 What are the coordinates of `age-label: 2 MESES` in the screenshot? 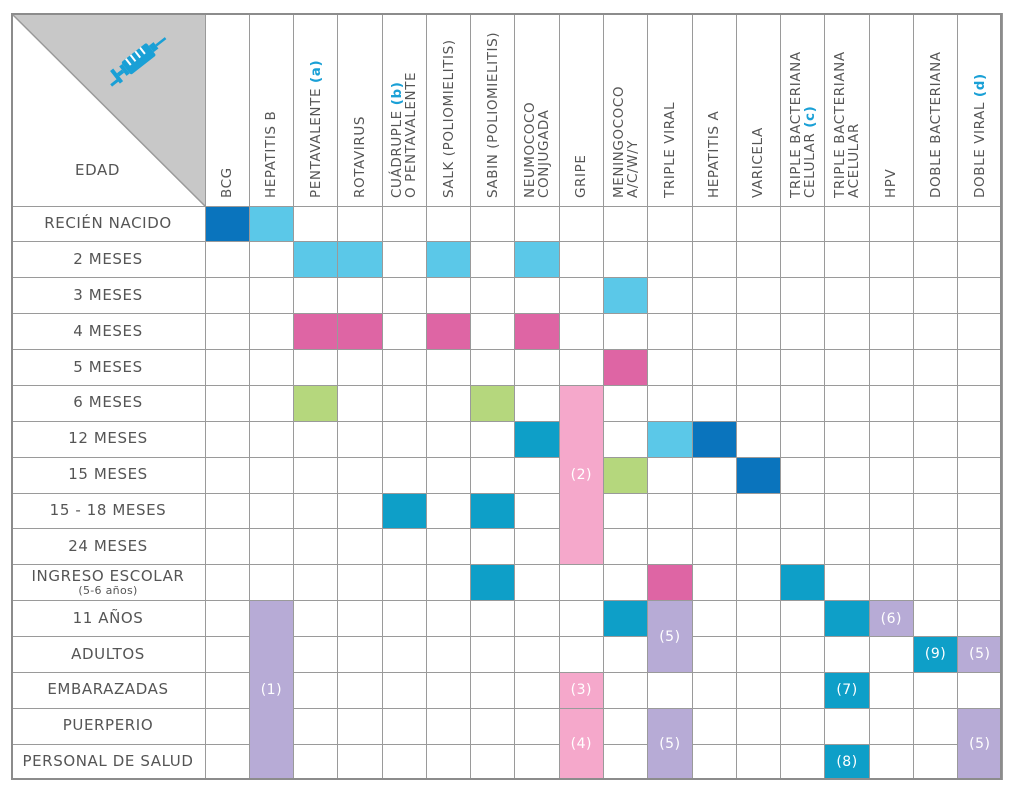 It's located at (108, 258).